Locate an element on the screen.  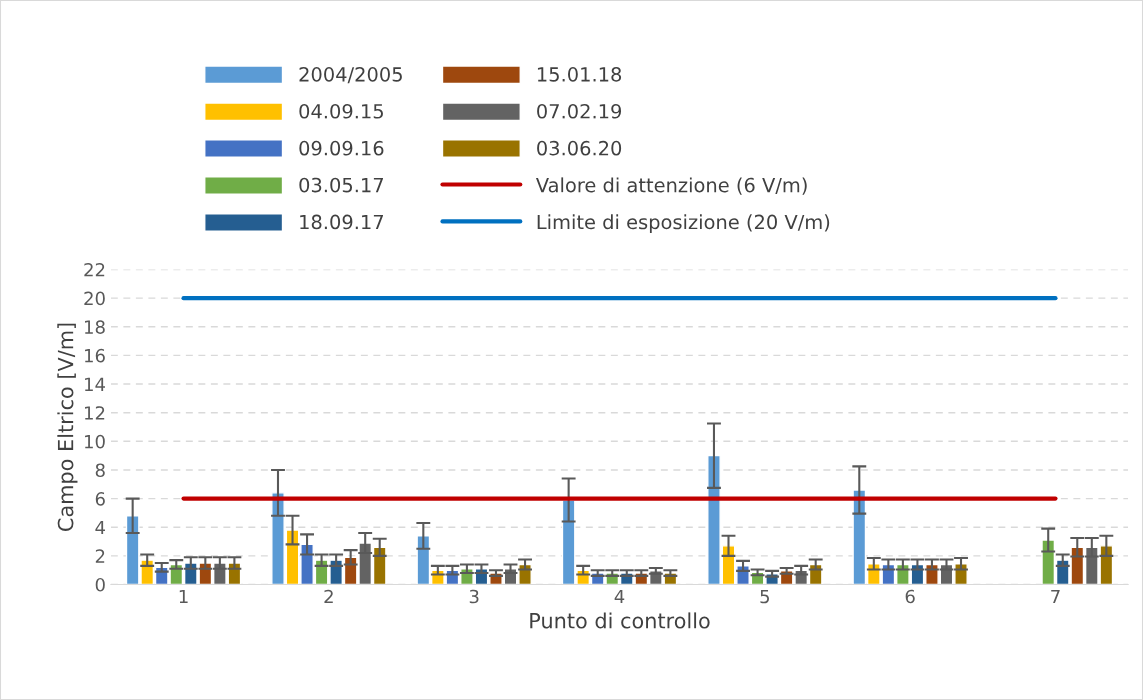
y-tick-label: 14 is located at coordinates (95, 384).